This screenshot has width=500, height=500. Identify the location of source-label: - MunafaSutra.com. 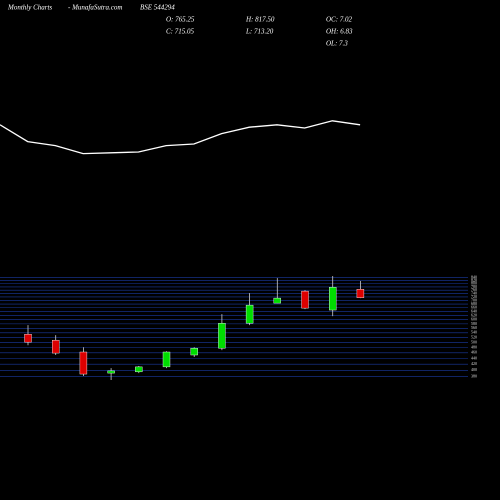
(95, 8).